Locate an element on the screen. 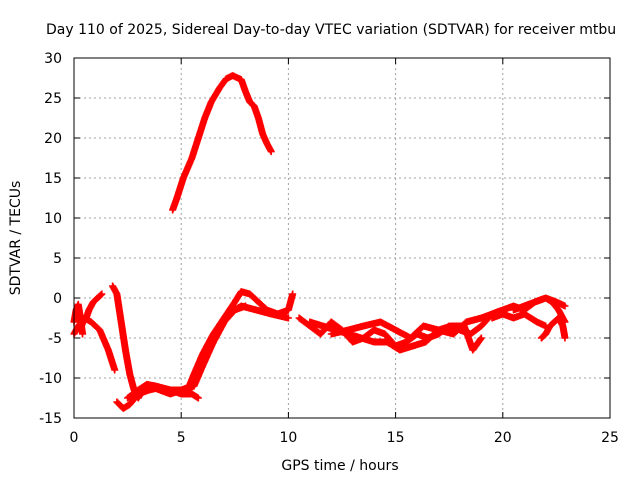  x-tick-label: 15 is located at coordinates (396, 438).